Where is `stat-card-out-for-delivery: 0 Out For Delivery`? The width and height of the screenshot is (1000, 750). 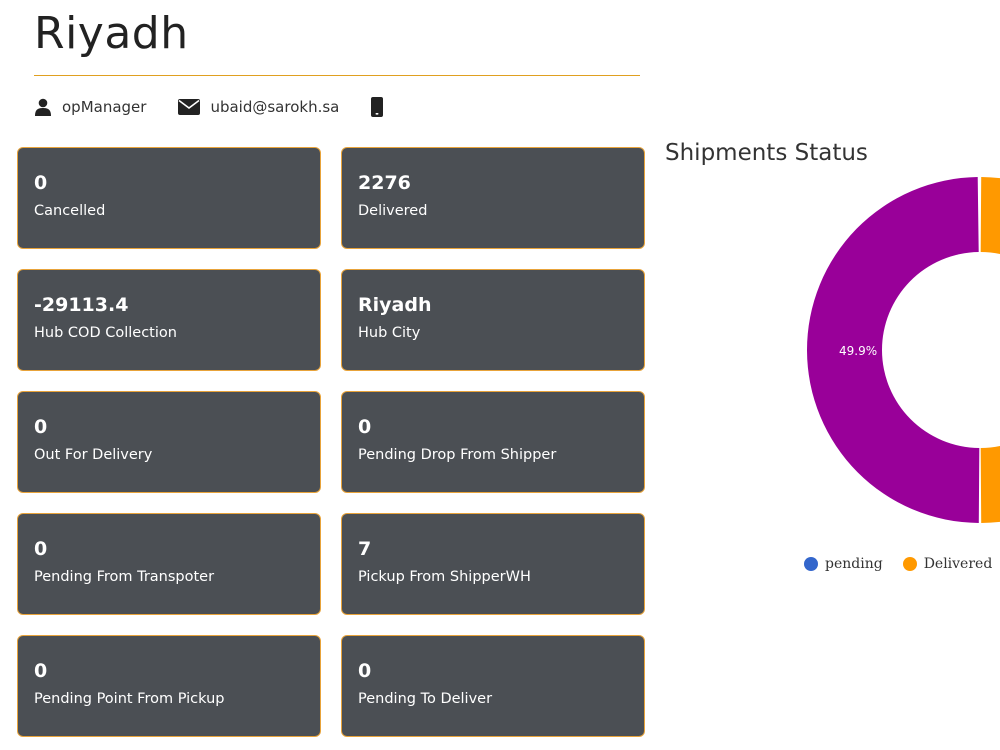
stat-card-out-for-delivery: 0 Out For Delivery is located at coordinates (169, 442).